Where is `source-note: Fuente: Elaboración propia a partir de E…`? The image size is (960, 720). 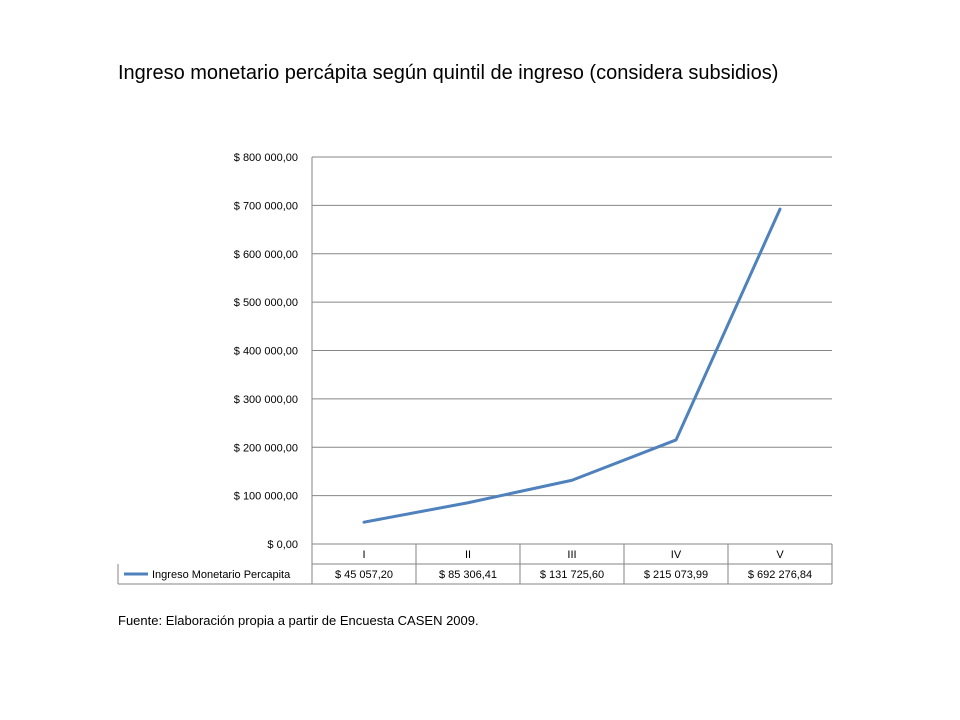
source-note: Fuente: Elaboración propia a partir de E… is located at coordinates (298, 620).